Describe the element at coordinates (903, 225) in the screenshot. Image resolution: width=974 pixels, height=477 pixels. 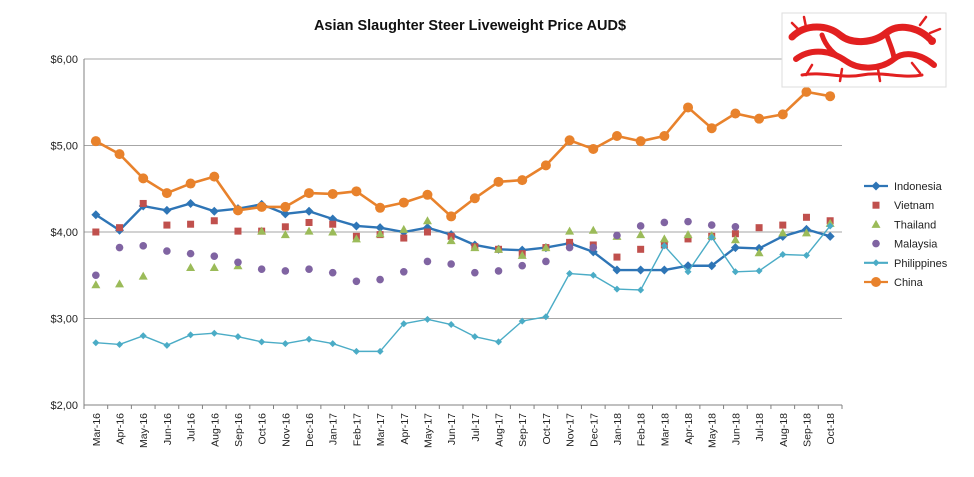
I see `legend-item-thailand: Thailand` at that location.